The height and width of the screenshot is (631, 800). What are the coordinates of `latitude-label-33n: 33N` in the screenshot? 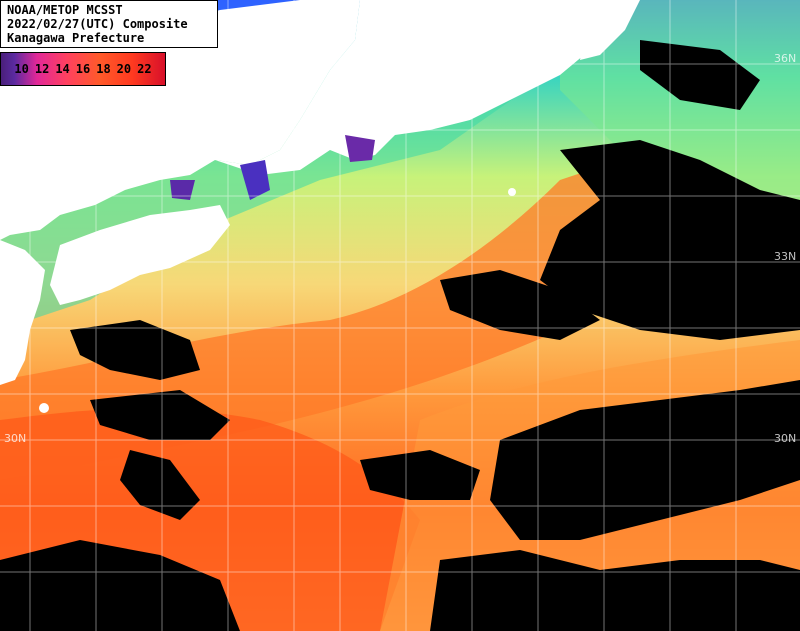 It's located at (785, 256).